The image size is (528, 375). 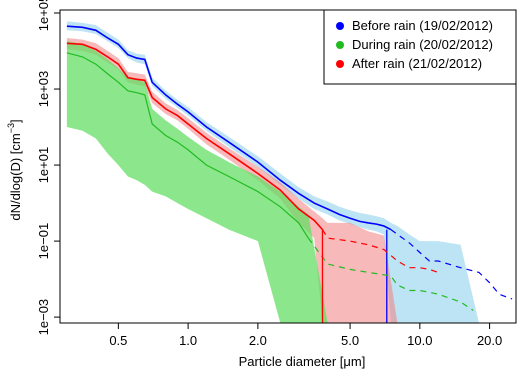 What do you see at coordinates (43, 317) in the screenshot?
I see `y-tick-label: 1e−03` at bounding box center [43, 317].